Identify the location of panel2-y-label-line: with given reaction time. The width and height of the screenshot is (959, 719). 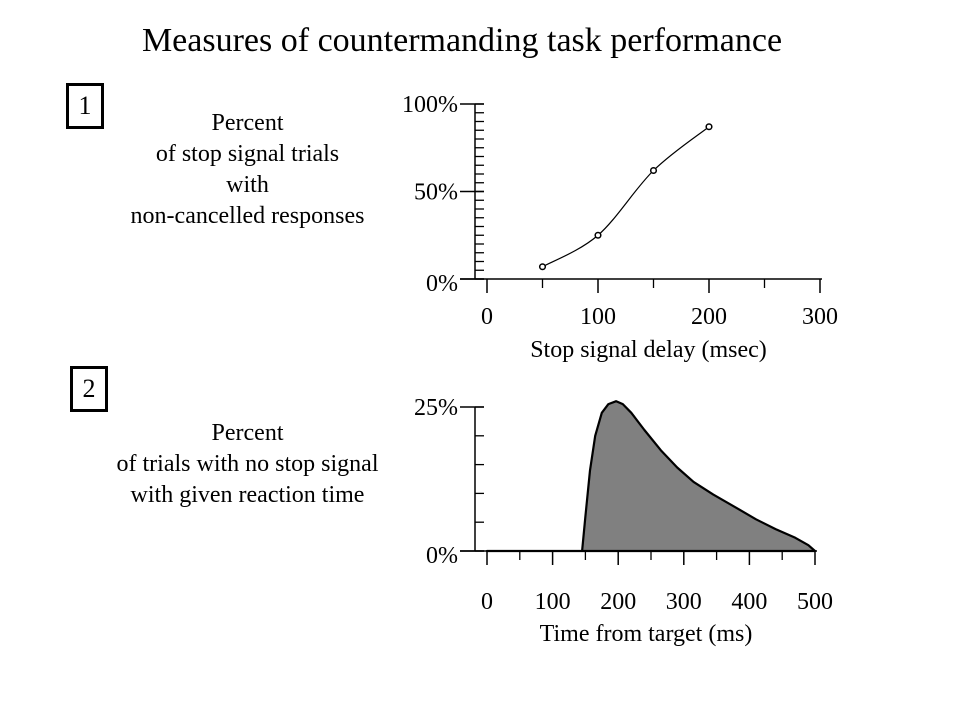
(247, 495).